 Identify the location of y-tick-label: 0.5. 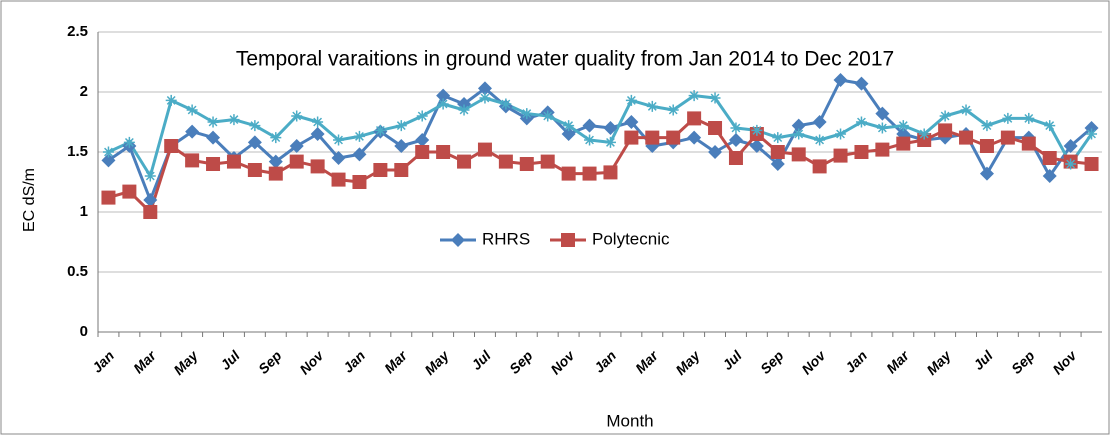
(77, 271).